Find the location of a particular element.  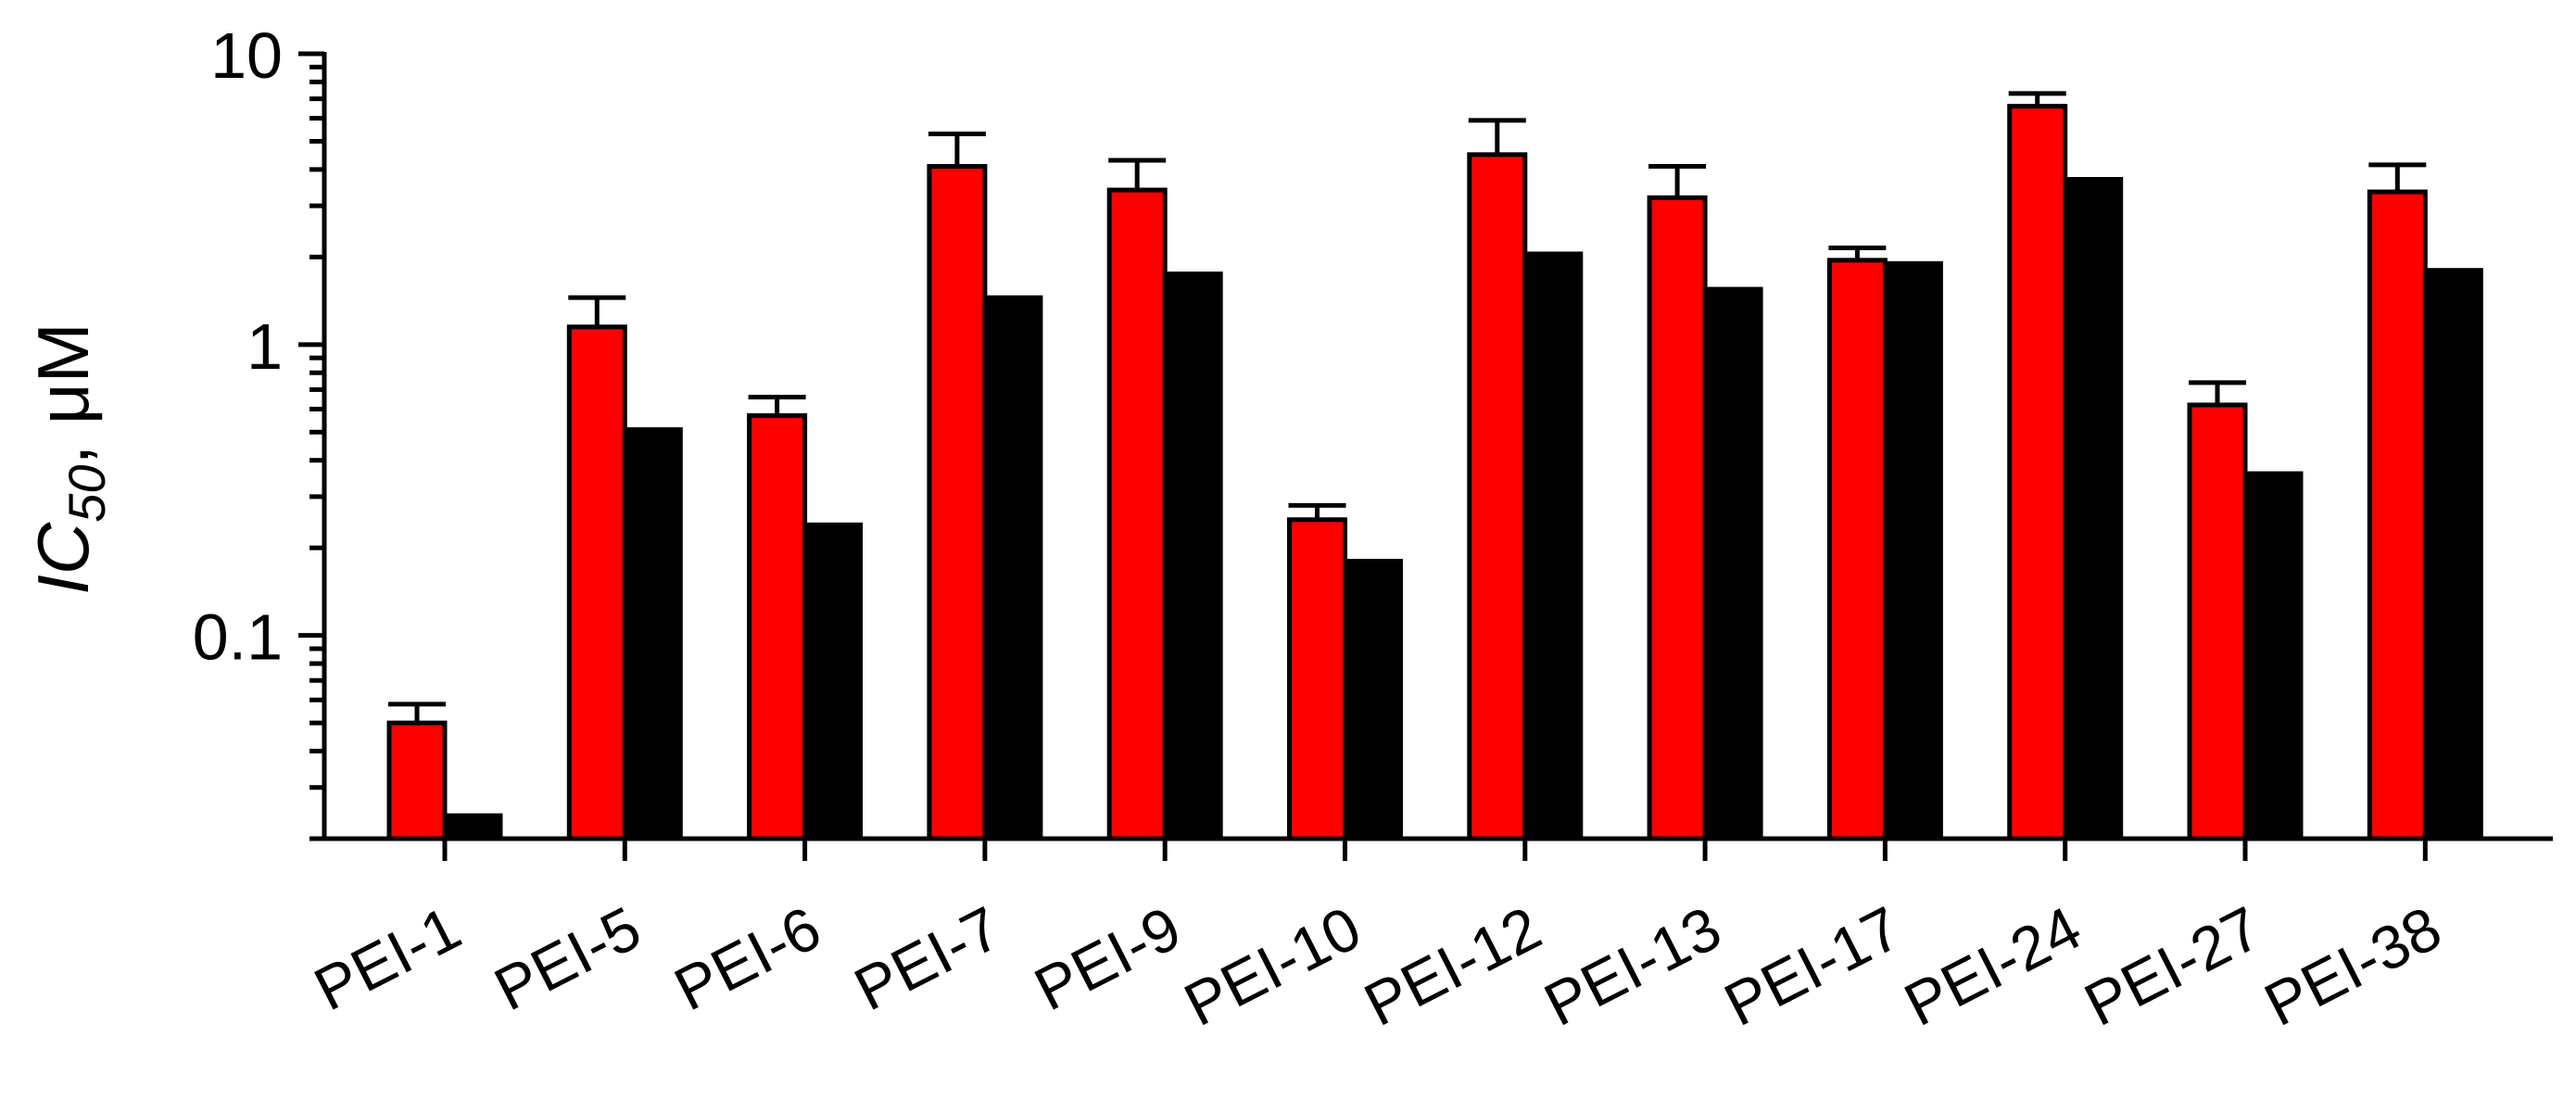

y-axis-label-unit: , μM is located at coordinates (63, 393).